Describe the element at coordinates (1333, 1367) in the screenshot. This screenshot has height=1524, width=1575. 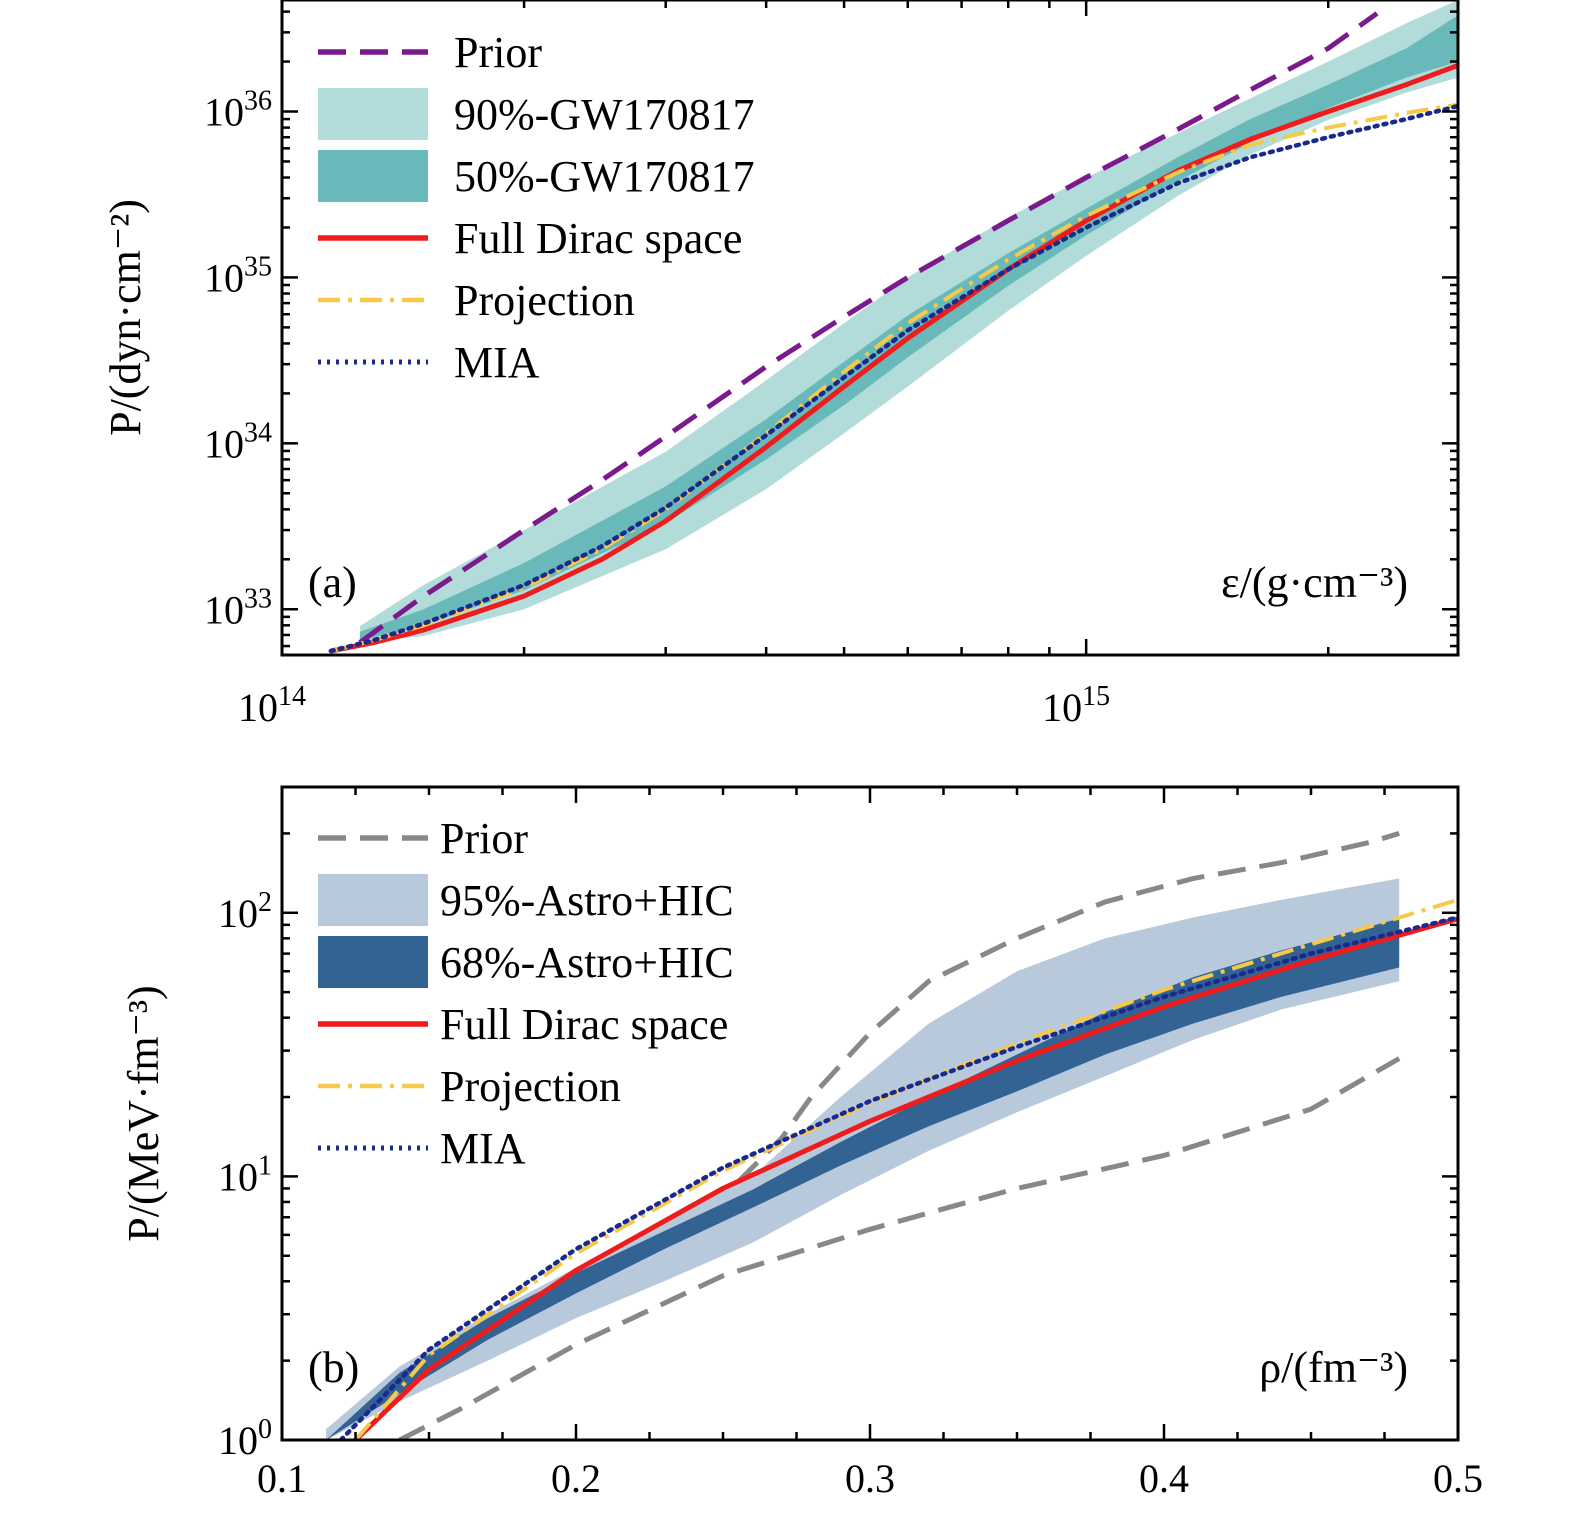
I see `x-axis-label-b: ρ/(fm⁻³)` at that location.